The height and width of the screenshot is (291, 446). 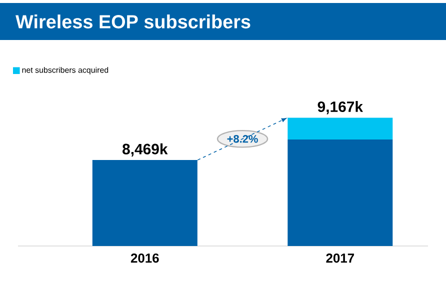 What do you see at coordinates (340, 258) in the screenshot?
I see `x-tick-label: 2017` at bounding box center [340, 258].